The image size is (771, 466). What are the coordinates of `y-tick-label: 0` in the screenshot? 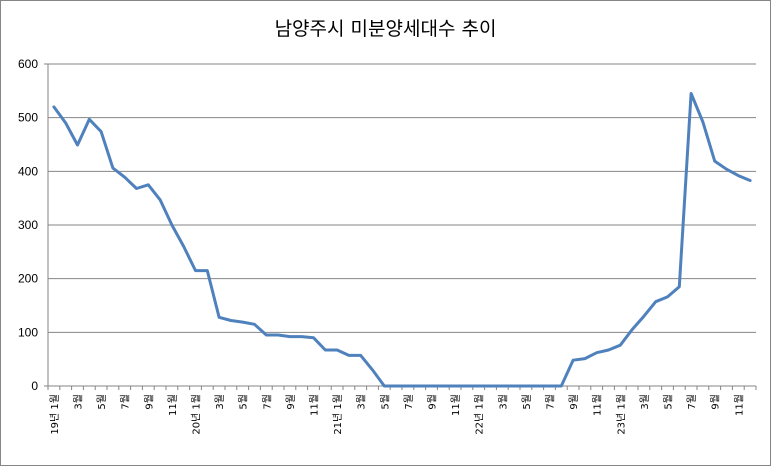 It's located at (34, 386).